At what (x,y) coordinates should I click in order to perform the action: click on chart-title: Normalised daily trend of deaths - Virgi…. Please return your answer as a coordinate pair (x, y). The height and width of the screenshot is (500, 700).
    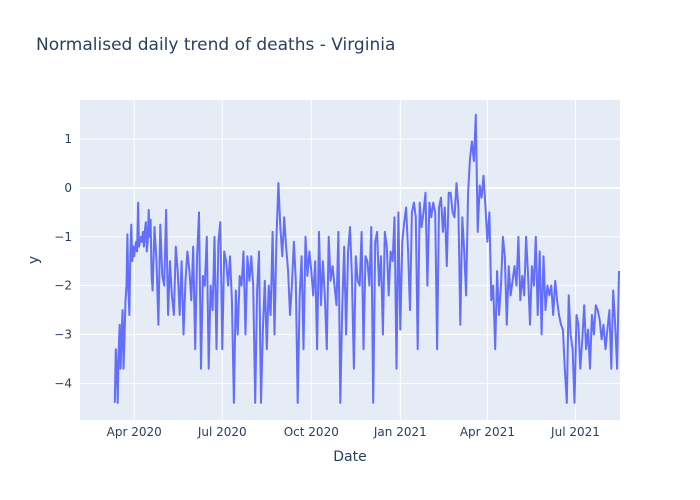
    Looking at the image, I should click on (215, 45).